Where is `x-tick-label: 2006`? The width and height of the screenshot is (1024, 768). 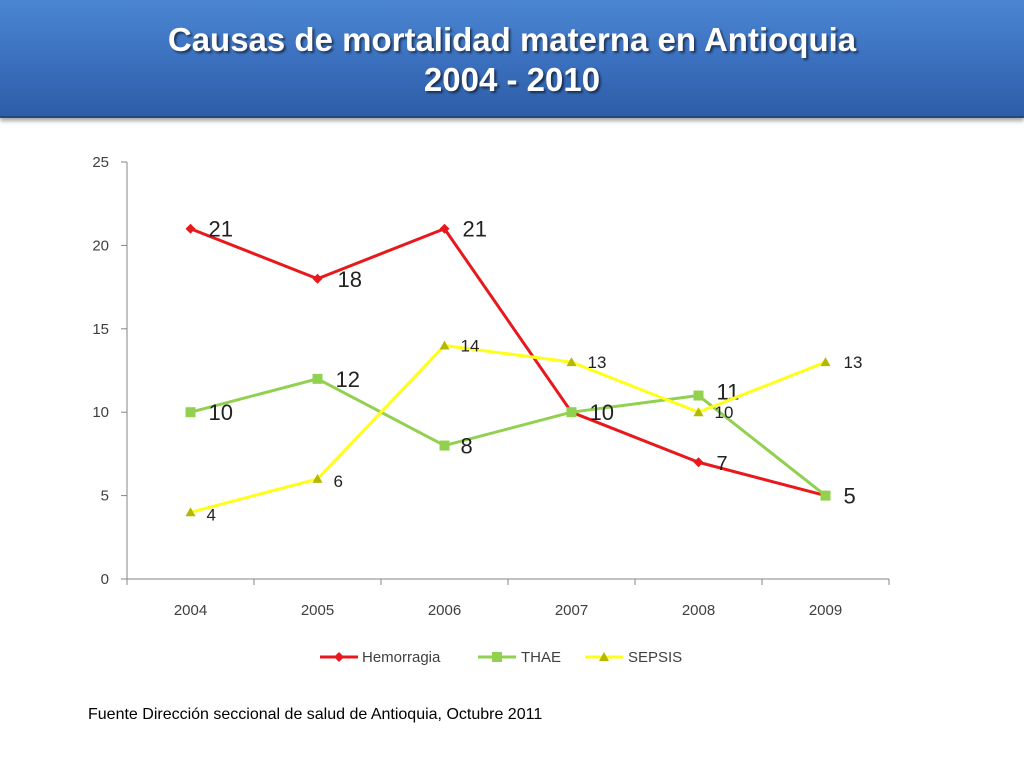 x-tick-label: 2006 is located at coordinates (444, 610).